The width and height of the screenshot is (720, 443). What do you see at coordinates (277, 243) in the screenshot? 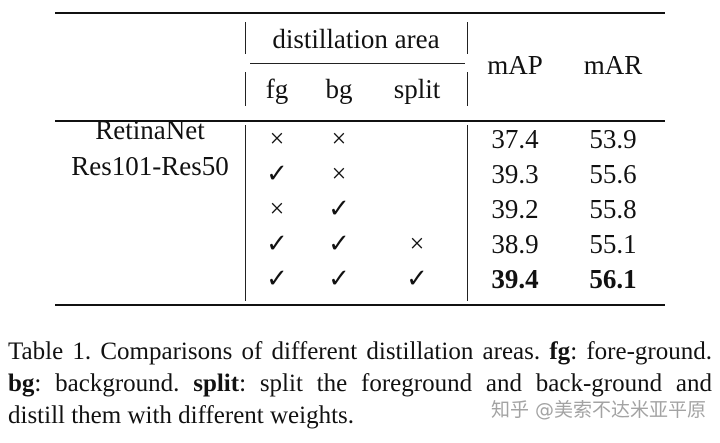
I see `row-4-fg: ✓` at bounding box center [277, 243].